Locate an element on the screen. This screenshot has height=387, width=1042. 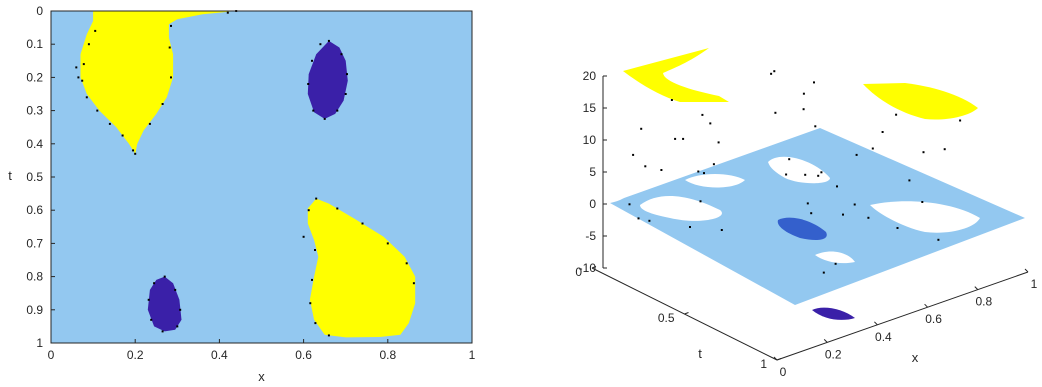
z-tick-label: 5 is located at coordinates (592, 172).